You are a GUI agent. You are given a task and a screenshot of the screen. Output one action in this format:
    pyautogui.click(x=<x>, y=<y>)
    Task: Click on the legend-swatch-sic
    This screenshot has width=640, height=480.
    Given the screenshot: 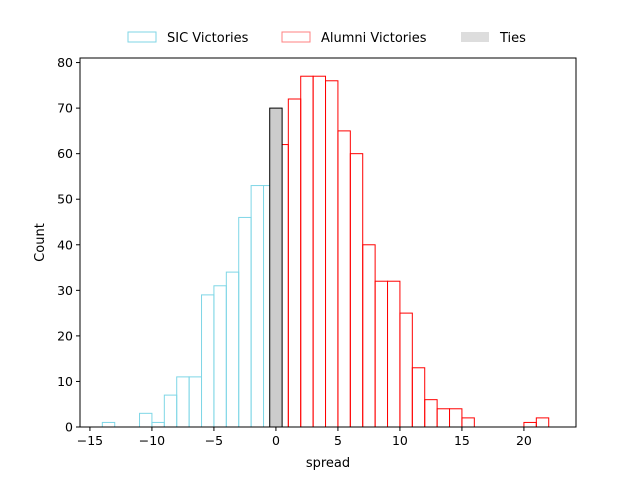 What is the action you would take?
    pyautogui.click(x=142, y=37)
    